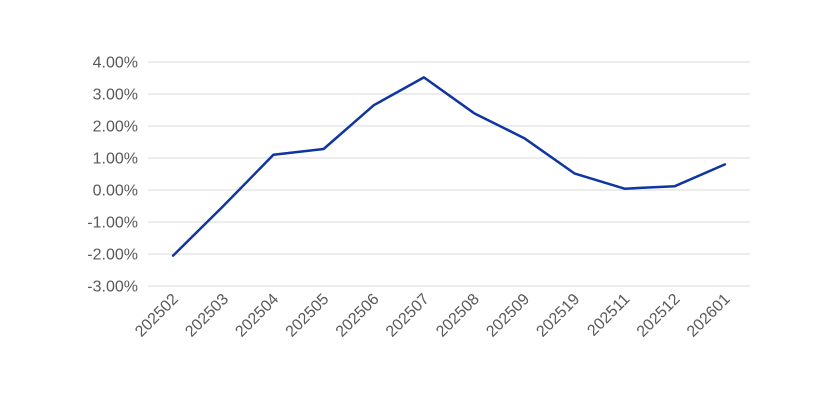  What do you see at coordinates (659, 316) in the screenshot?
I see `x-tick-label: 202512` at bounding box center [659, 316].